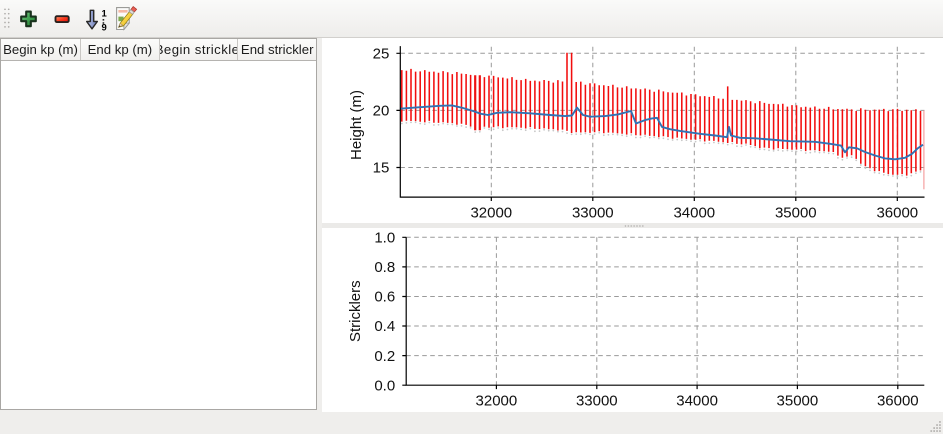 The image size is (943, 434). What do you see at coordinates (384, 267) in the screenshot?
I see `svg-text: 0.8` at bounding box center [384, 267].